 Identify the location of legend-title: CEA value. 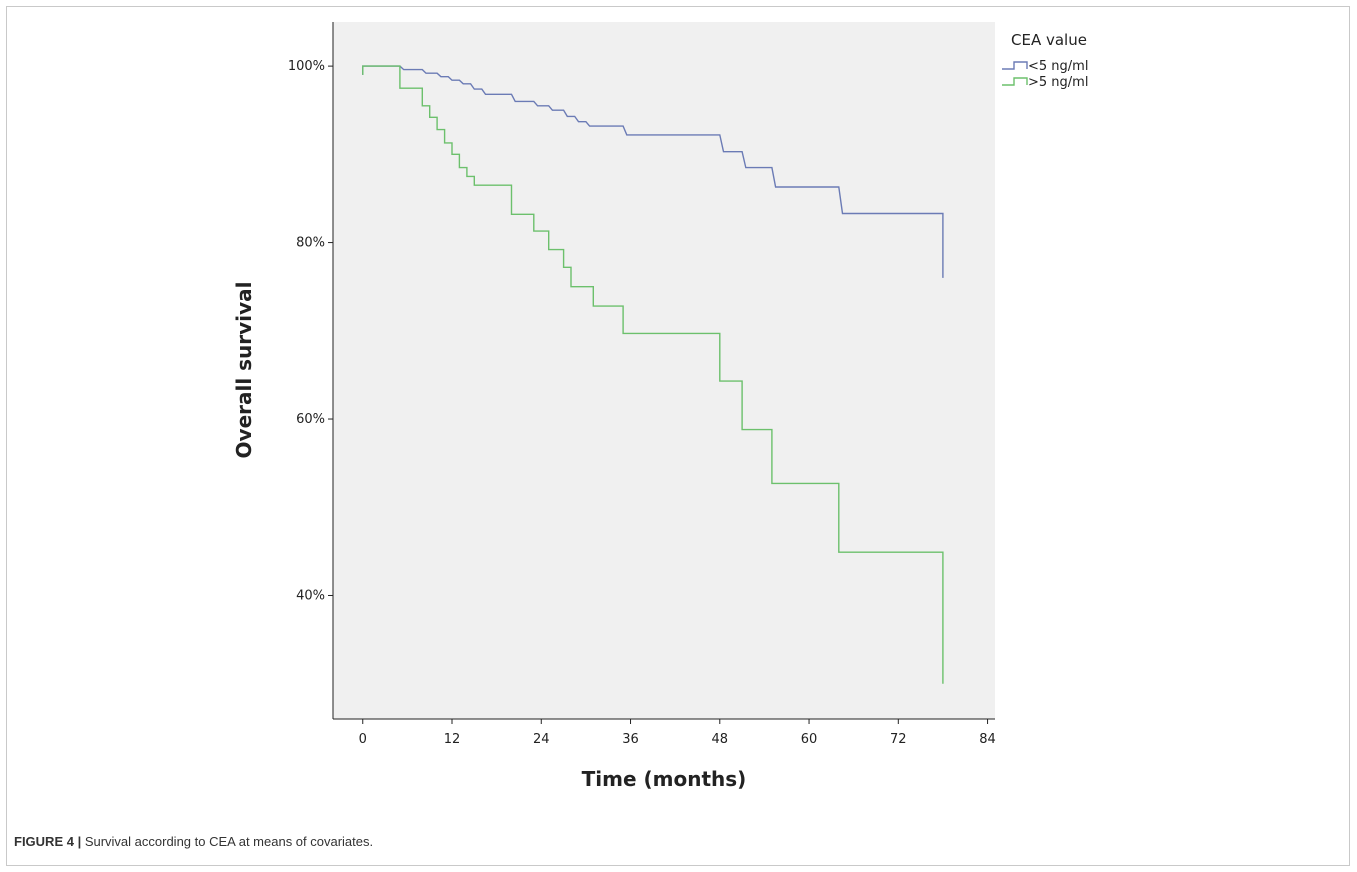
(1049, 40).